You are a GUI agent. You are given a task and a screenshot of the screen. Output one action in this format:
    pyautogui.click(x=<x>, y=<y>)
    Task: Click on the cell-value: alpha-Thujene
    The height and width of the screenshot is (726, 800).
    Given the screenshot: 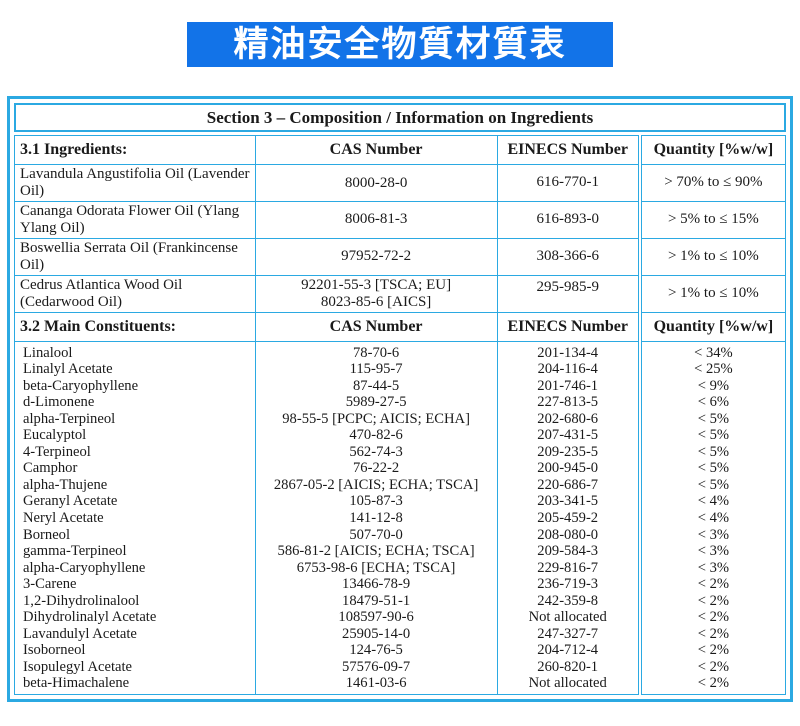 What is the action you would take?
    pyautogui.click(x=65, y=484)
    